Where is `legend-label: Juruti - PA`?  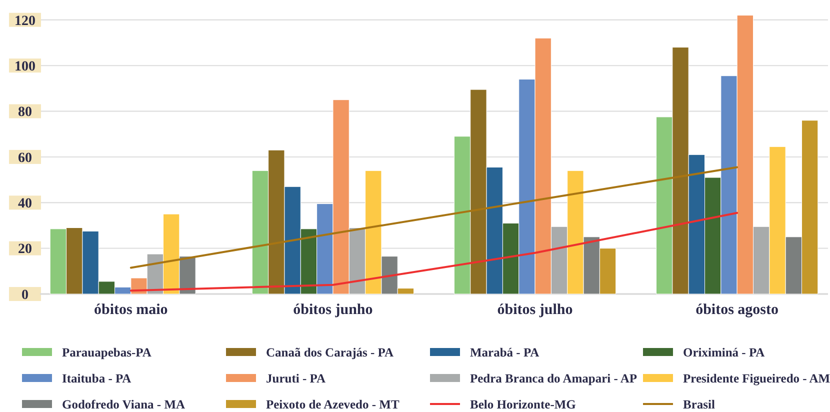
legend-label: Juruti - PA is located at coordinates (296, 378).